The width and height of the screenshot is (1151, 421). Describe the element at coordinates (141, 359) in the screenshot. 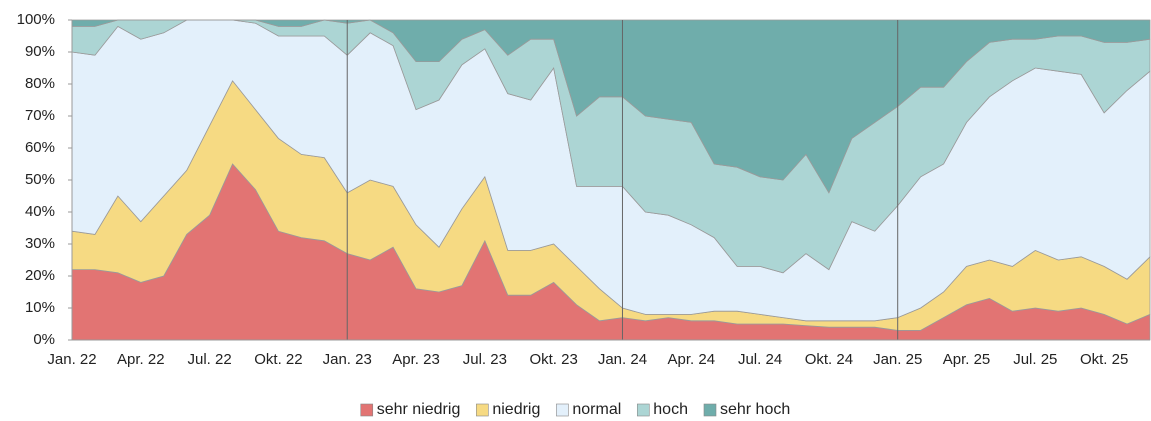

I see `x-tick-label: Apr. 22` at that location.